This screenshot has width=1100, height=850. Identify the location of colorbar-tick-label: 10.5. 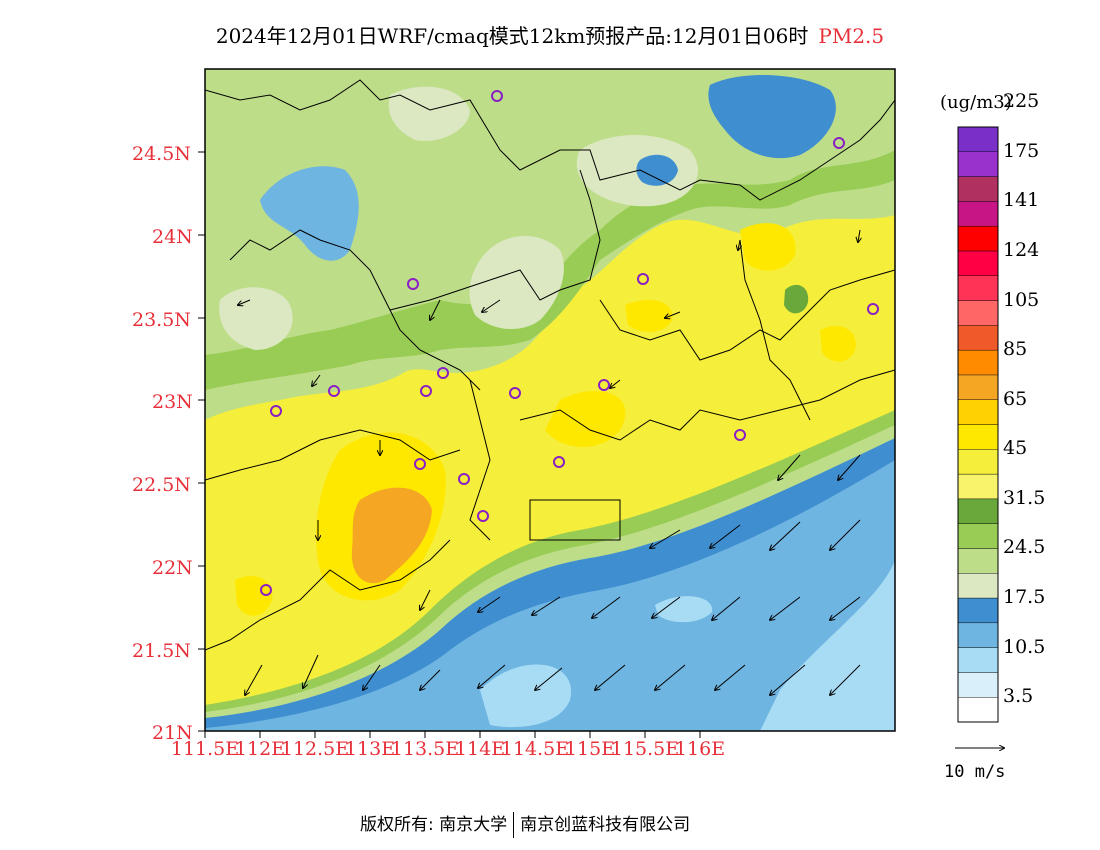
(1024, 646).